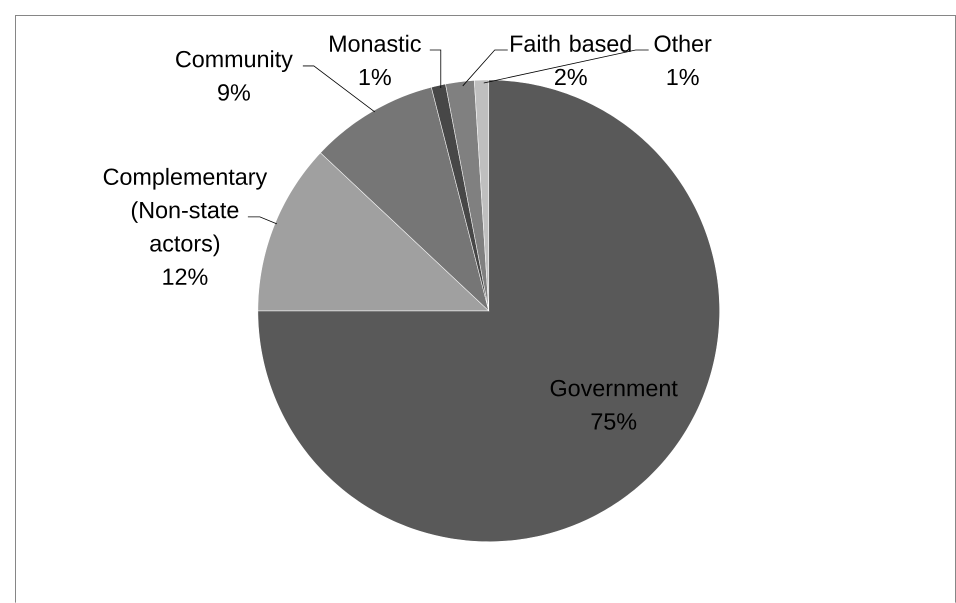 The height and width of the screenshot is (603, 956). I want to click on slice-label: Other, so click(683, 43).